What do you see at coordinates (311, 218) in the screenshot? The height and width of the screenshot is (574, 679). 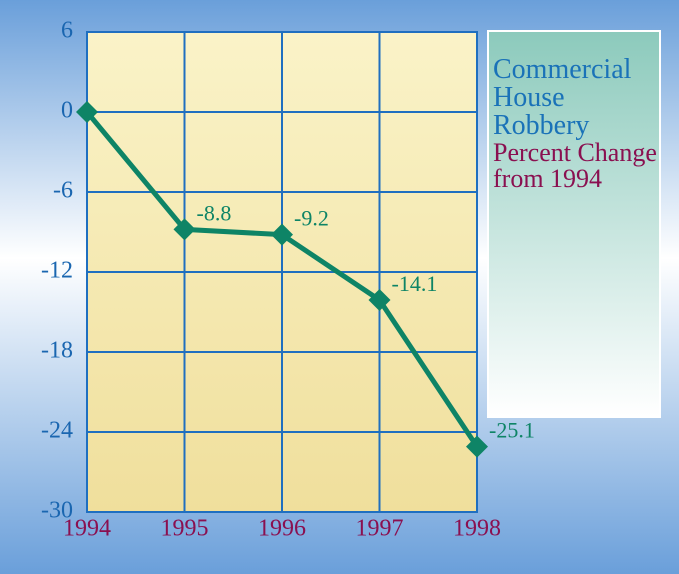 I see `data-label: -9.2` at bounding box center [311, 218].